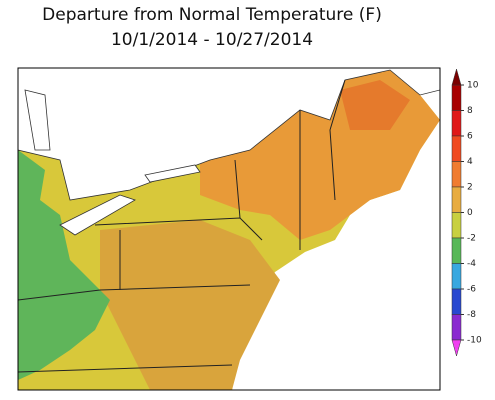  What do you see at coordinates (470, 111) in the screenshot?
I see `colorbar-tick-label: 8` at bounding box center [470, 111].